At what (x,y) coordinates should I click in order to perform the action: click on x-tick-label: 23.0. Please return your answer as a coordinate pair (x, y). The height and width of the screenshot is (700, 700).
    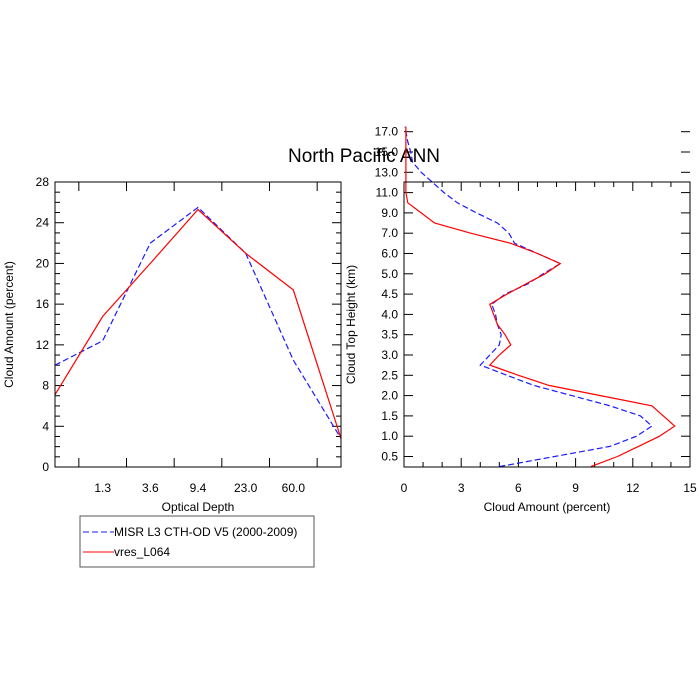
    Looking at the image, I should click on (246, 488).